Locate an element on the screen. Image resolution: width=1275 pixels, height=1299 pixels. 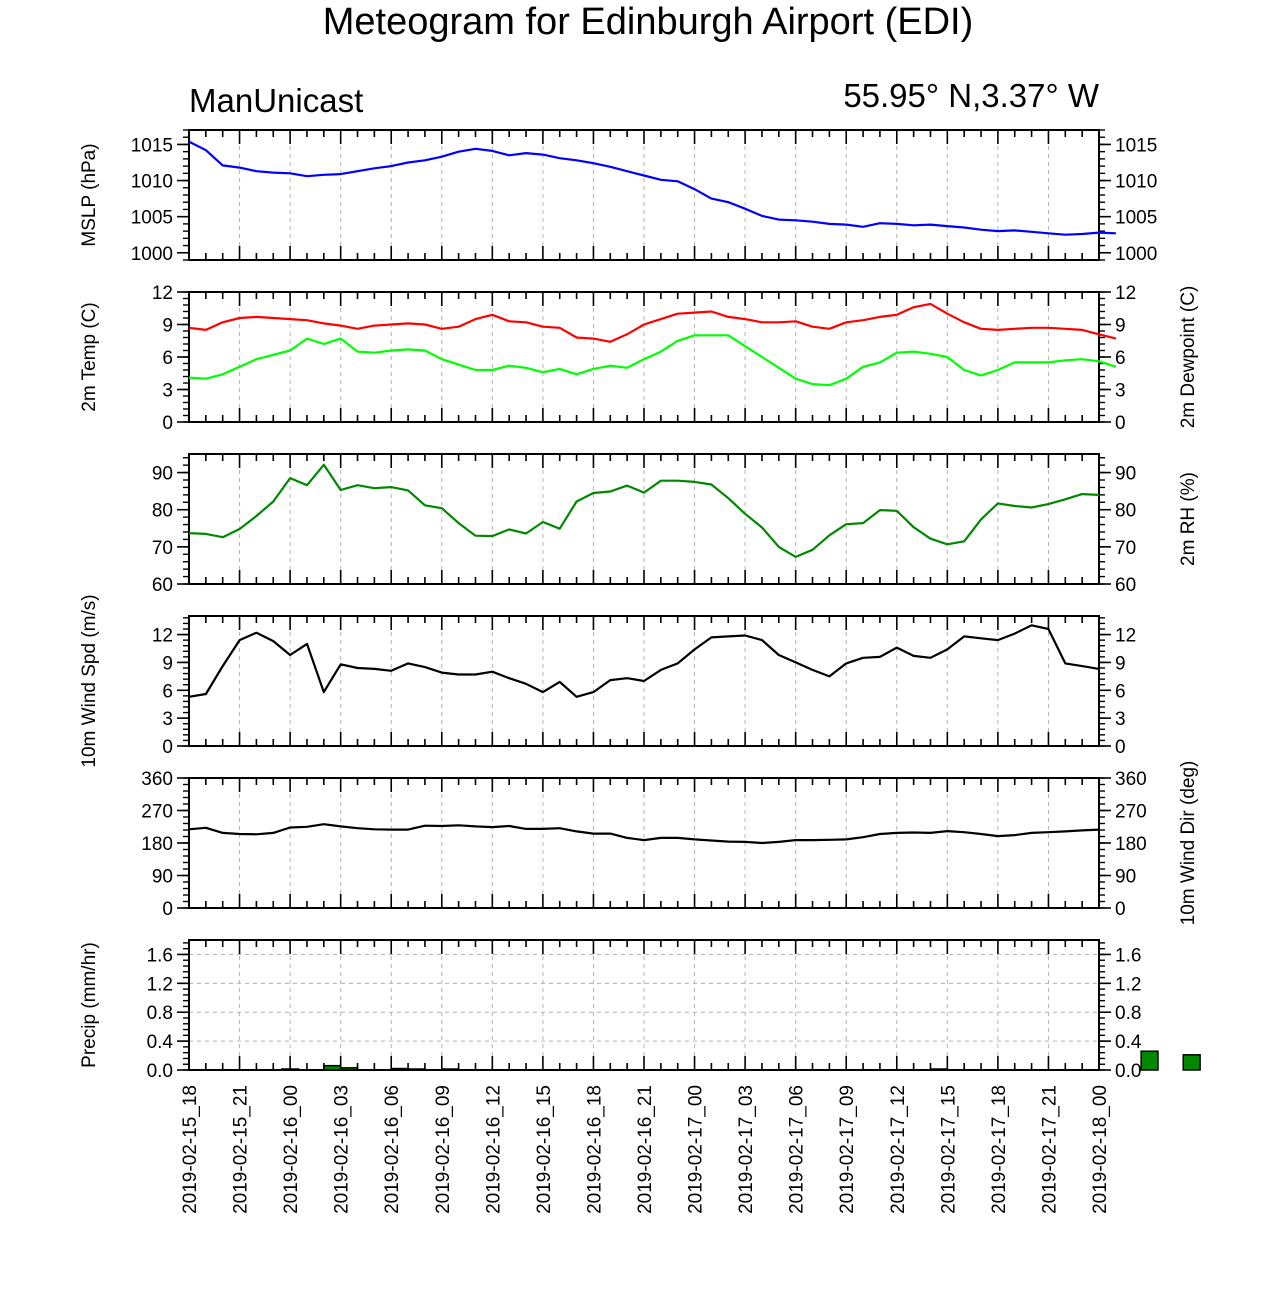
panel-rh: 60 60 70 70 80 80 90 90 2m RH (%) is located at coordinates (675, 524).